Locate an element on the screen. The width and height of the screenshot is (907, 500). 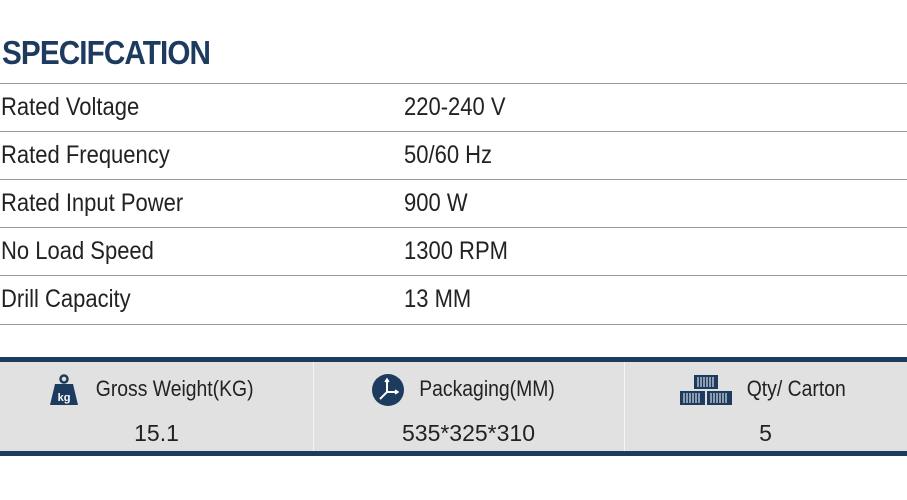
spec-label: No Load Speed is located at coordinates (77, 251).